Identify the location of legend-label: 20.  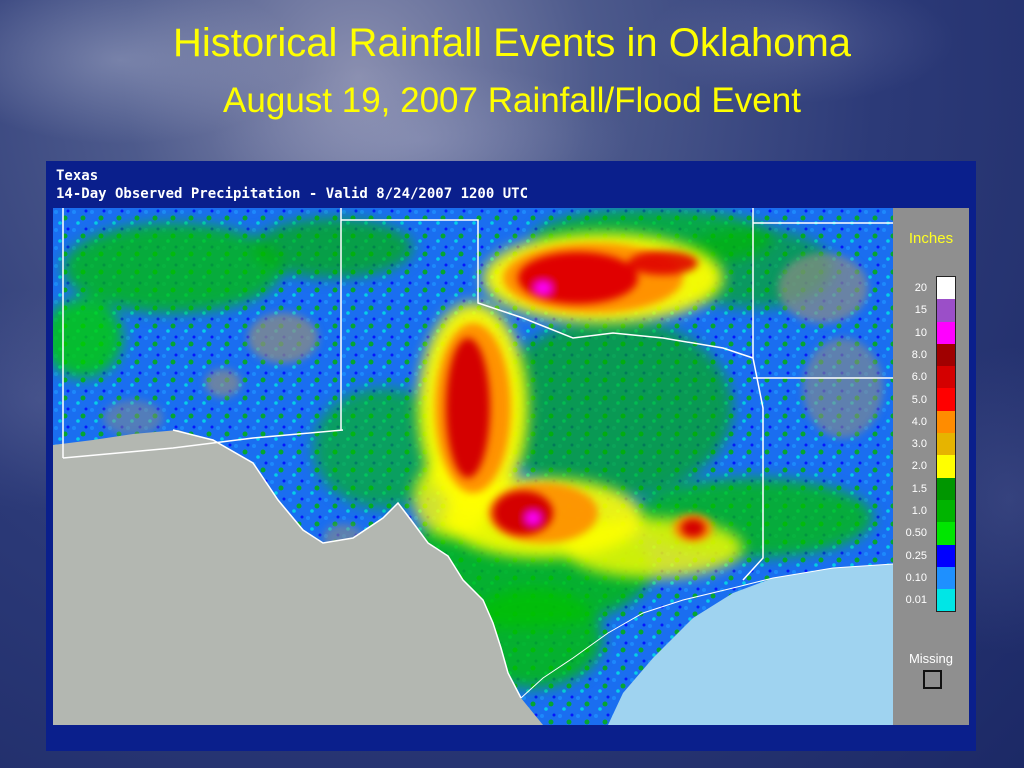
(920, 288).